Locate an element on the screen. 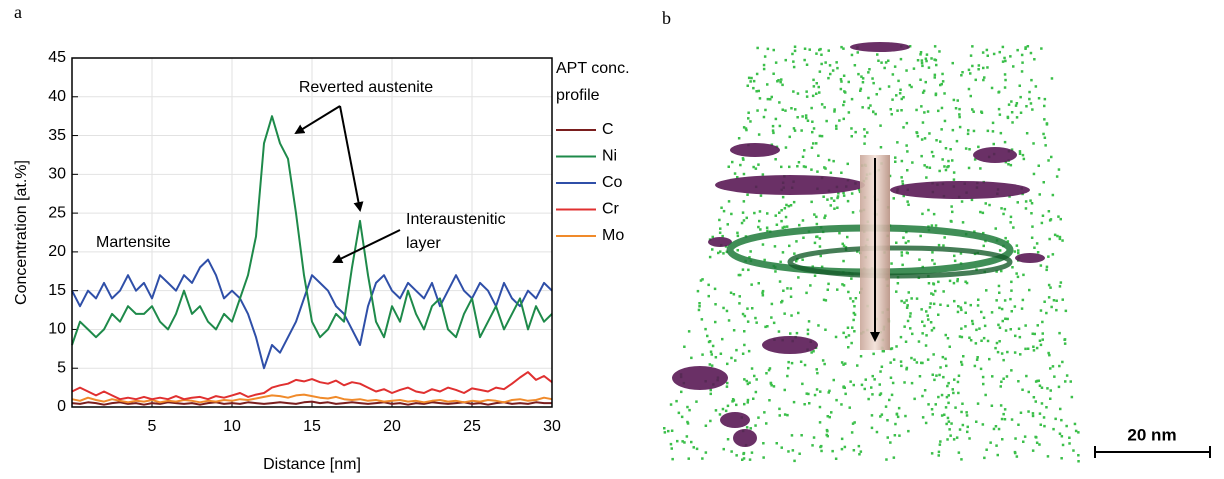 This screenshot has width=1224, height=479. y-tick-label: 40 is located at coordinates (57, 96).